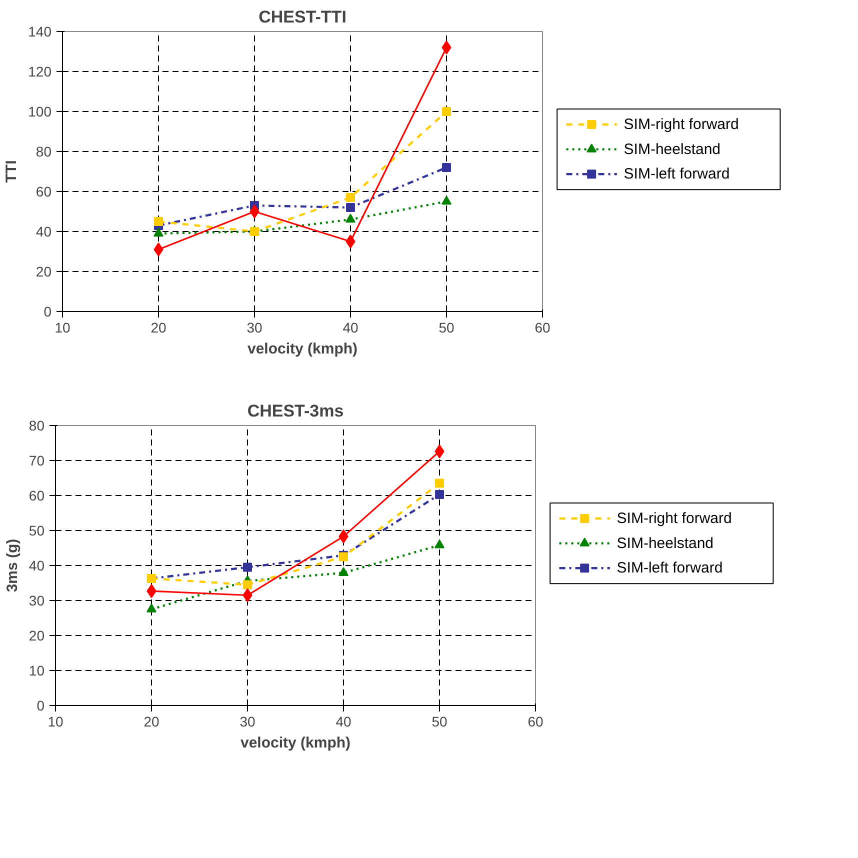 Image resolution: width=858 pixels, height=858 pixels. What do you see at coordinates (40, 112) in the screenshot?
I see `y-tick-label: 100` at bounding box center [40, 112].